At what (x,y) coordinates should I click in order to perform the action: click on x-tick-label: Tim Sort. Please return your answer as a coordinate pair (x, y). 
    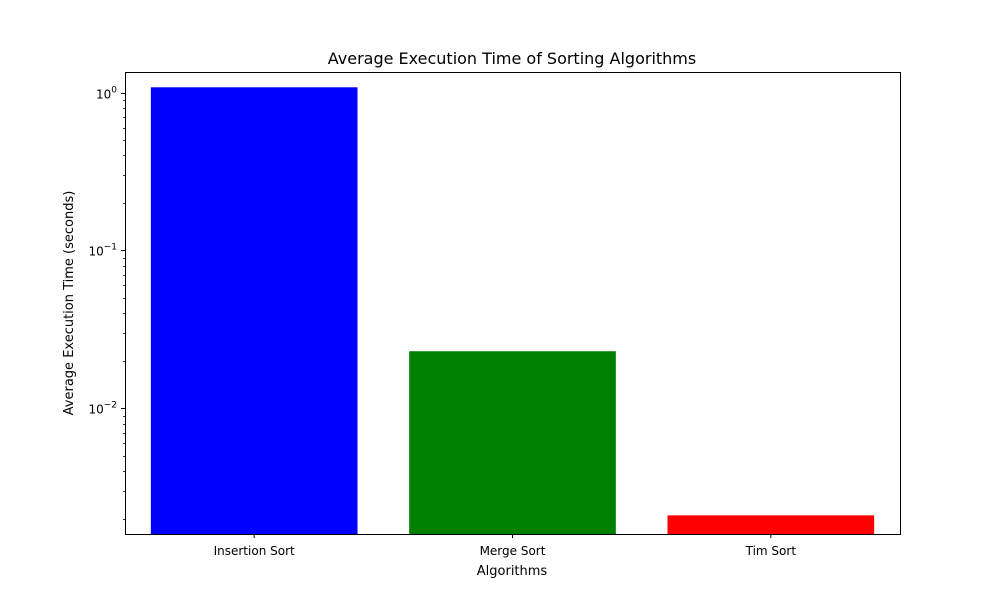
    Looking at the image, I should click on (771, 551).